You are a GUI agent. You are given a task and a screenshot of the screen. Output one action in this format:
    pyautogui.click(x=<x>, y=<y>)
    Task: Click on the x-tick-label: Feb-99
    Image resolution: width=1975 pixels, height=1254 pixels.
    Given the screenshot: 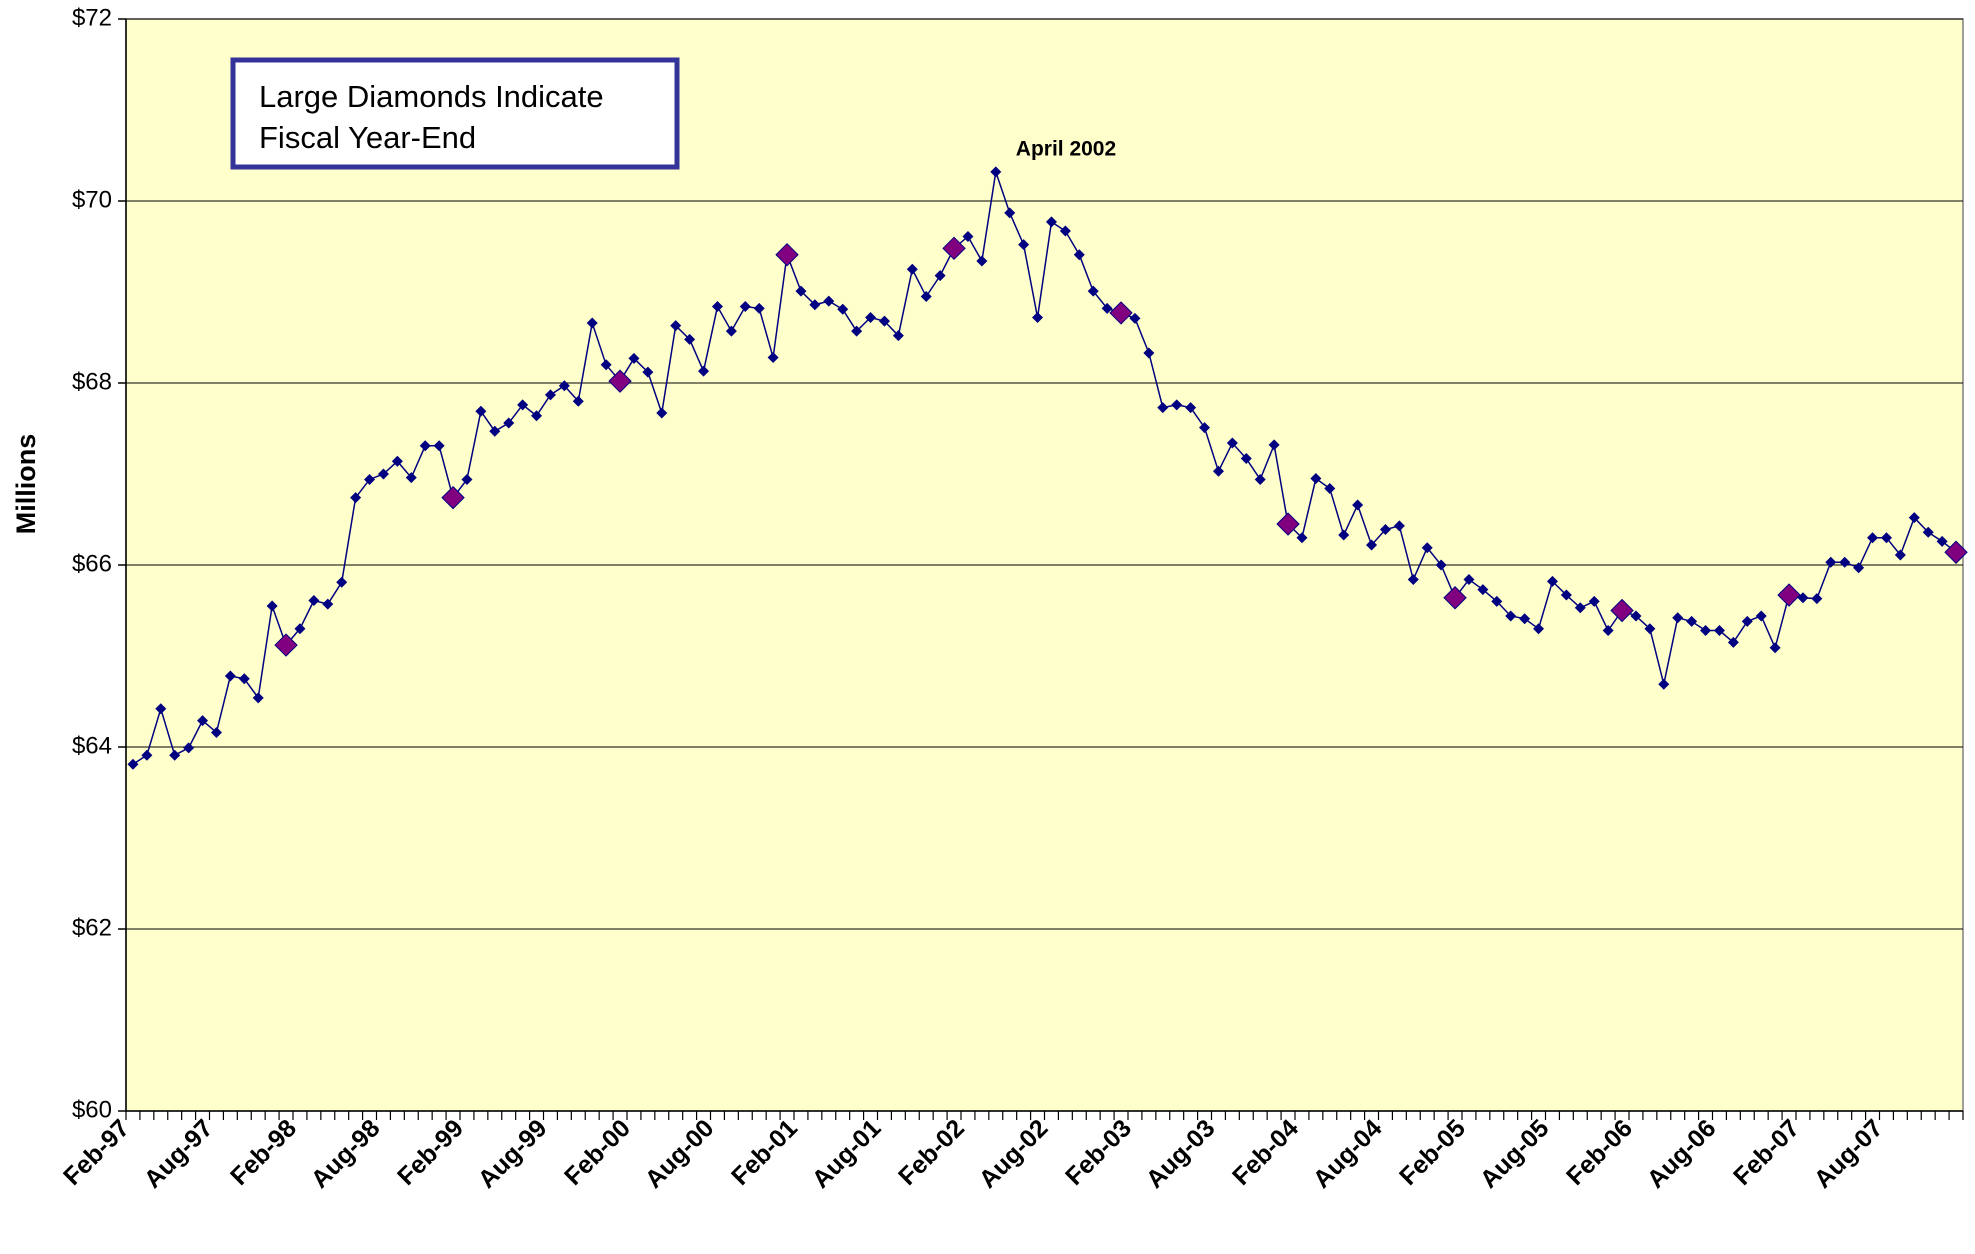 What is the action you would take?
    pyautogui.click(x=430, y=1152)
    